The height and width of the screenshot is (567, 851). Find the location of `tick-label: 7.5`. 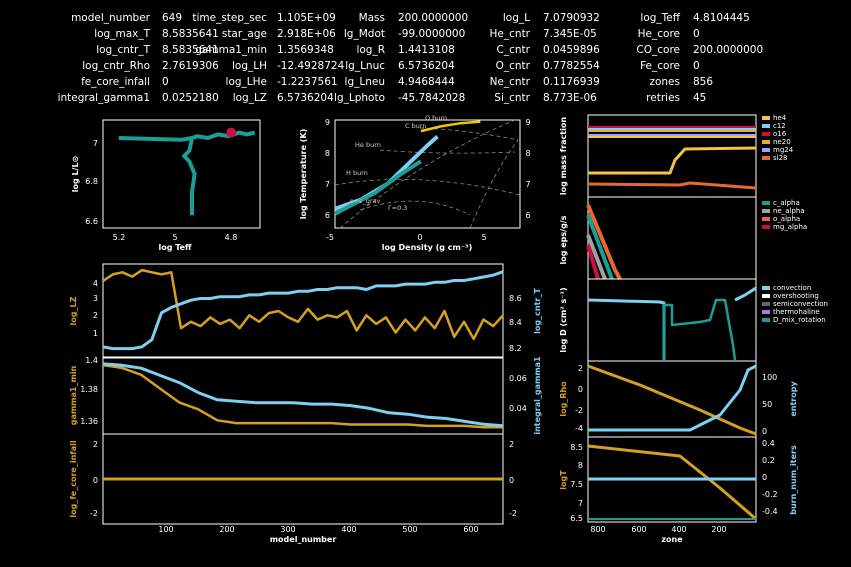

tick-label: 7.5 is located at coordinates (576, 484).